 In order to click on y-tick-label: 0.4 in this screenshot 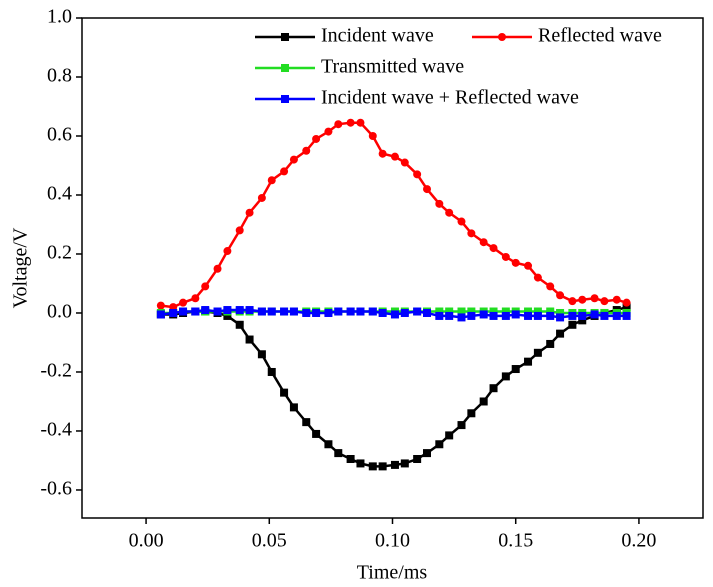, I will do `click(59, 194)`.